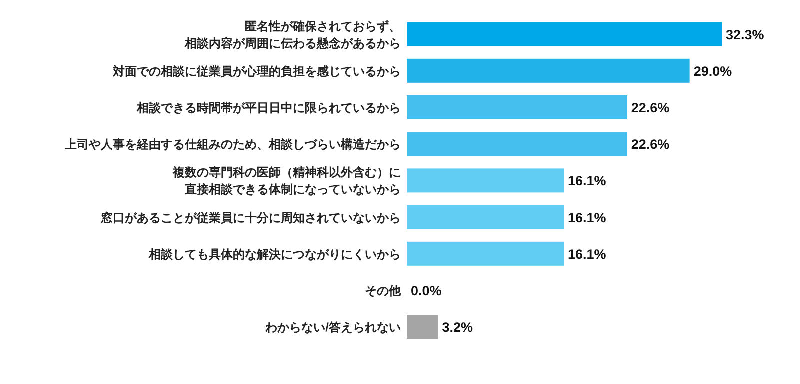  I want to click on y-tick-label: 対面での相談に従業員が心理的負担を感じているから, so click(256, 71).